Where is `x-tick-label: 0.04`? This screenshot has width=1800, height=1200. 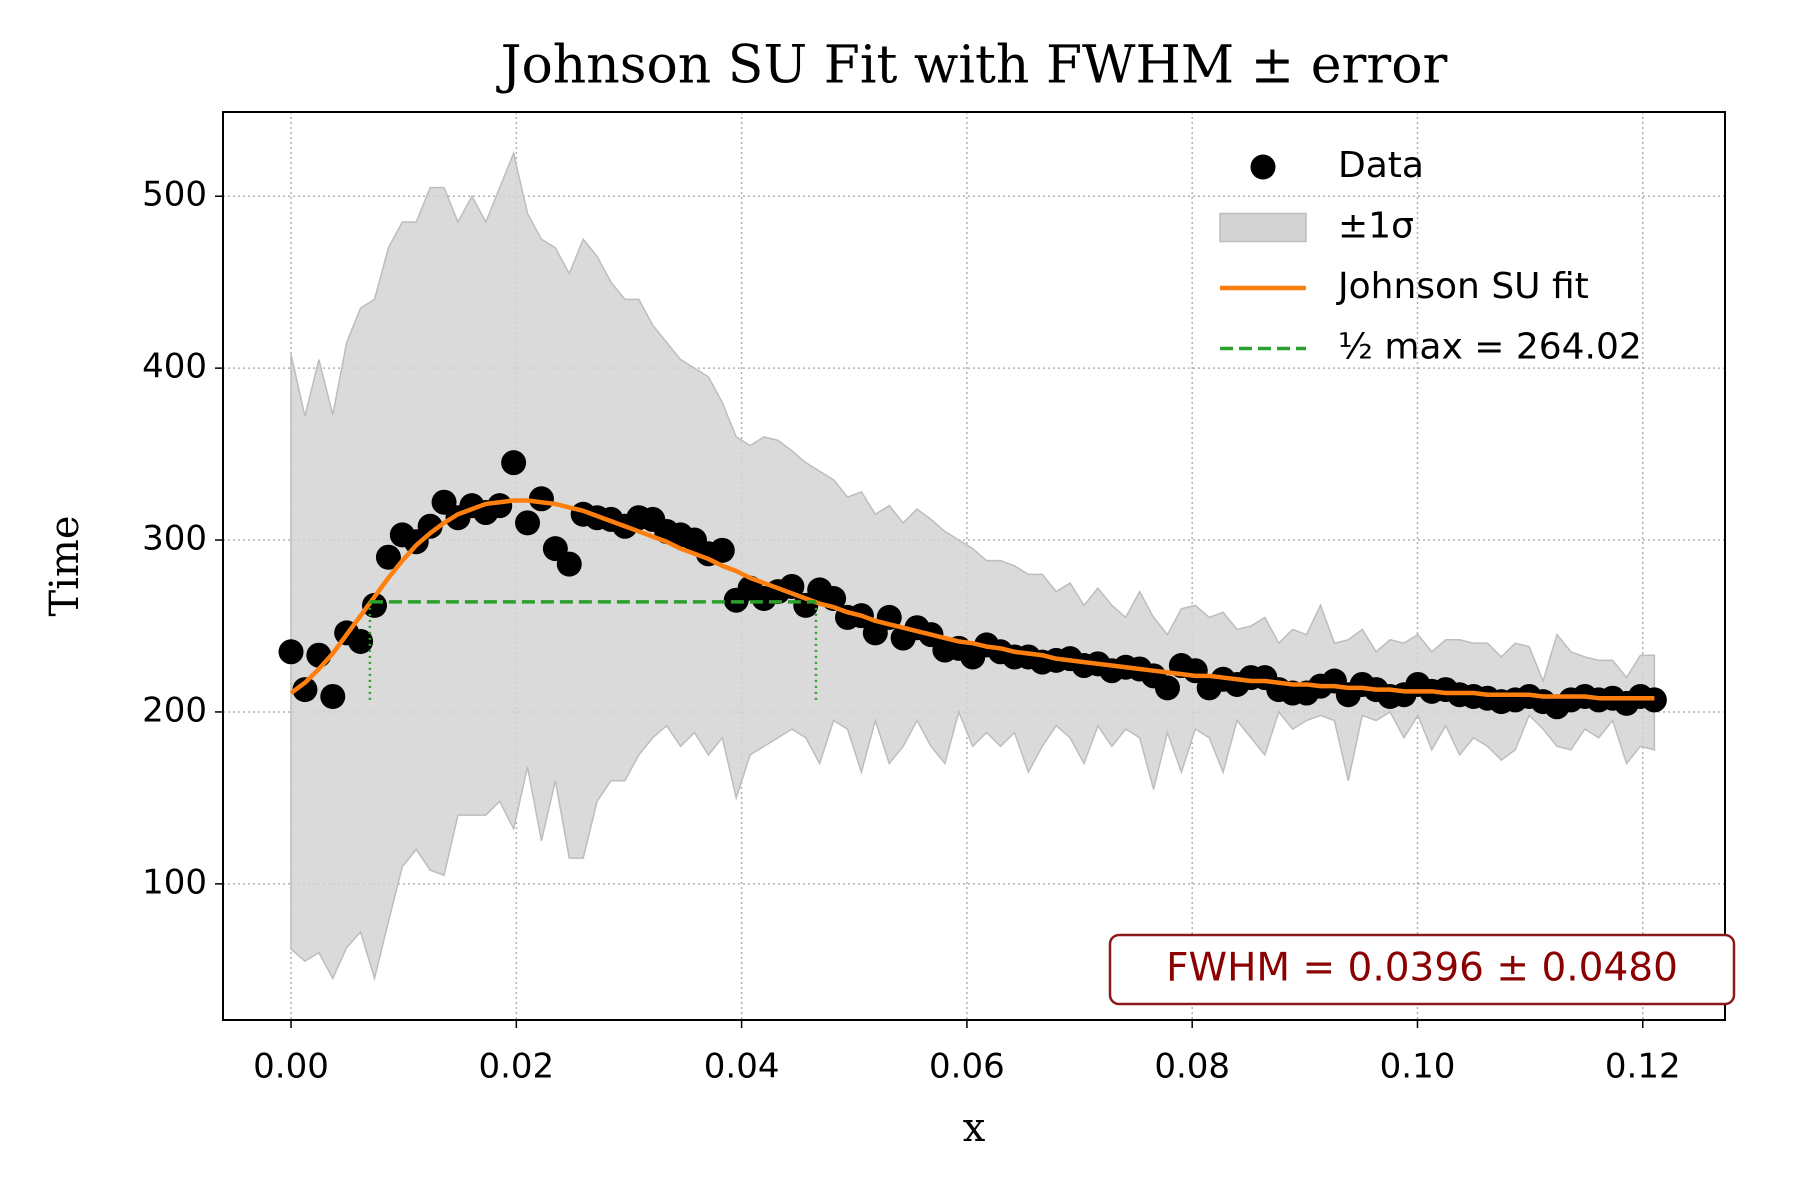 x-tick-label: 0.04 is located at coordinates (742, 1067).